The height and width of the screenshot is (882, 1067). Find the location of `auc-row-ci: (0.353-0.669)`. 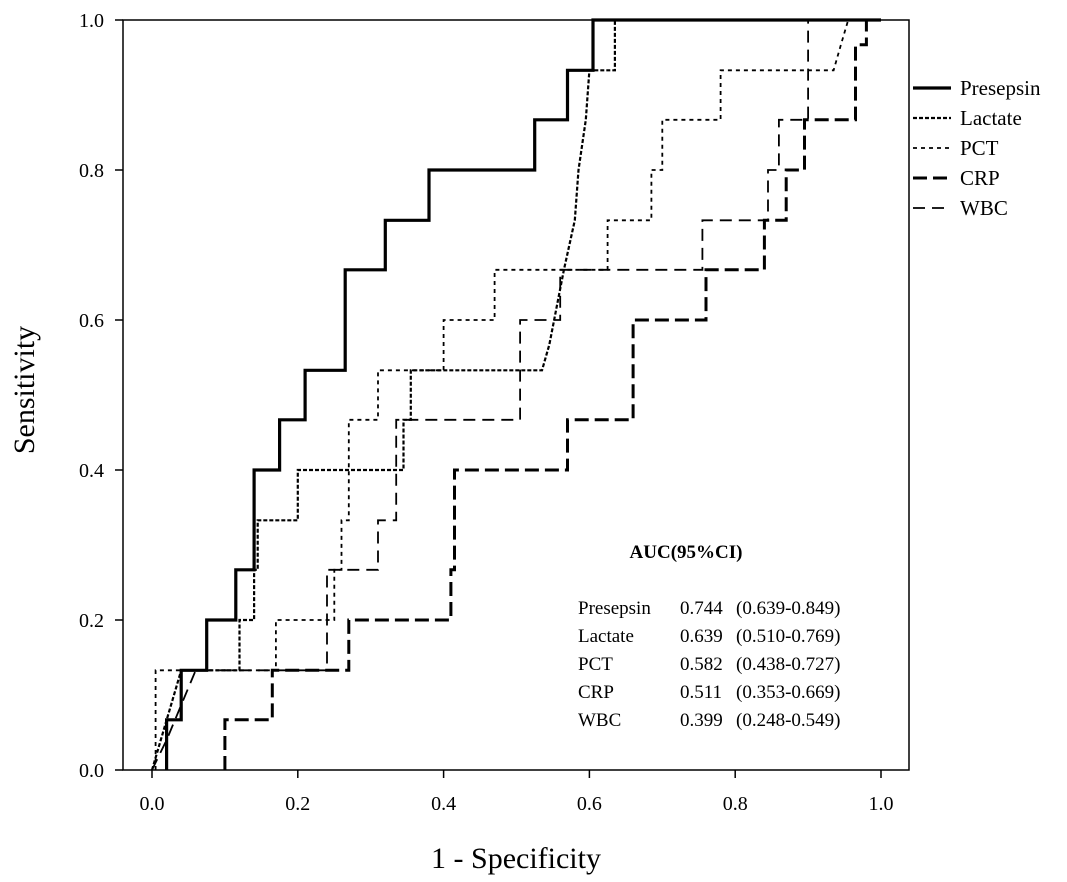

auc-row-ci: (0.353-0.669) is located at coordinates (788, 692).